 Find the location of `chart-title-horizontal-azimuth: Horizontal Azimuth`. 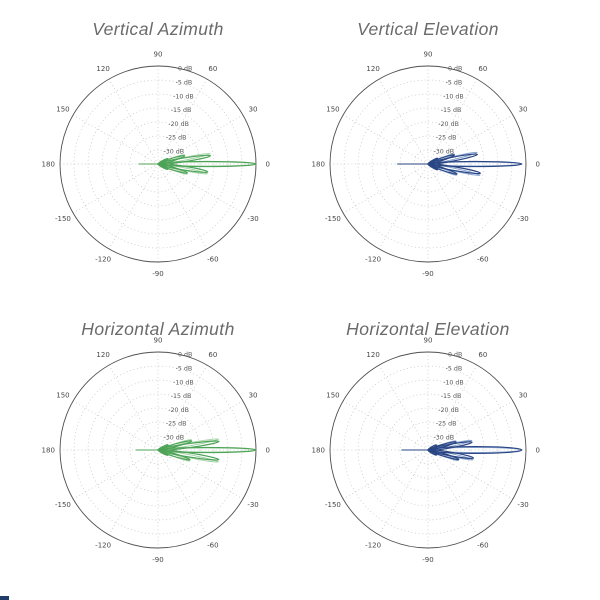

chart-title-horizontal-azimuth: Horizontal Azimuth is located at coordinates (158, 329).